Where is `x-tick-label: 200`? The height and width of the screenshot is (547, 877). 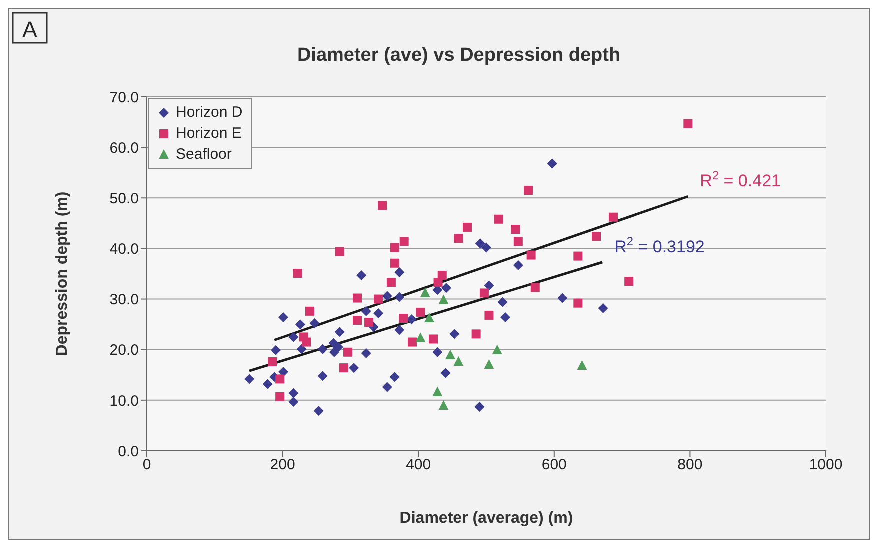 x-tick-label: 200 is located at coordinates (283, 465).